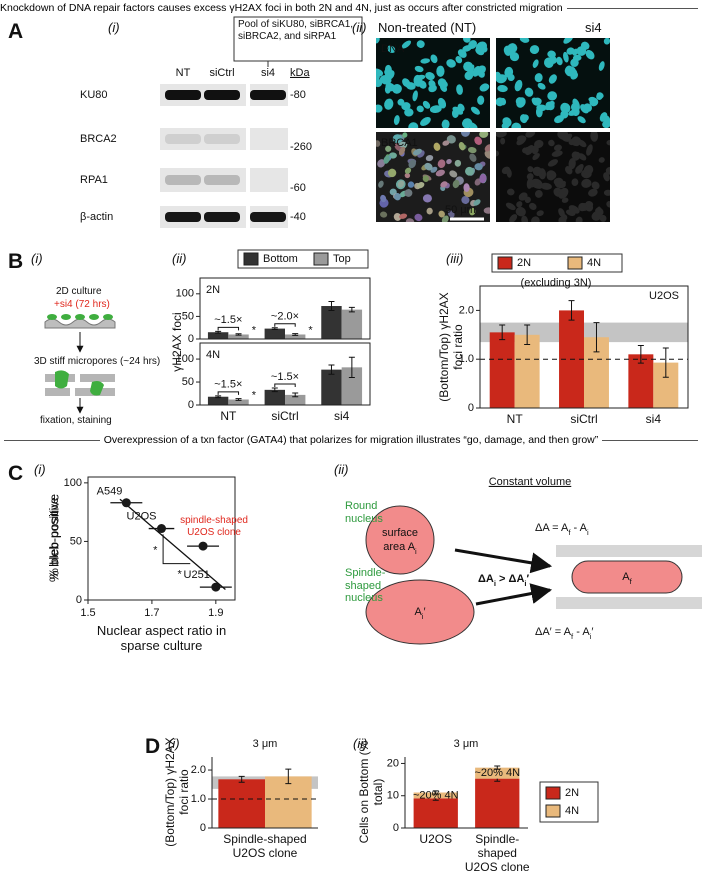 The height and width of the screenshot is (874, 702). Describe the element at coordinates (203, 546) in the screenshot. I see `point` at that location.